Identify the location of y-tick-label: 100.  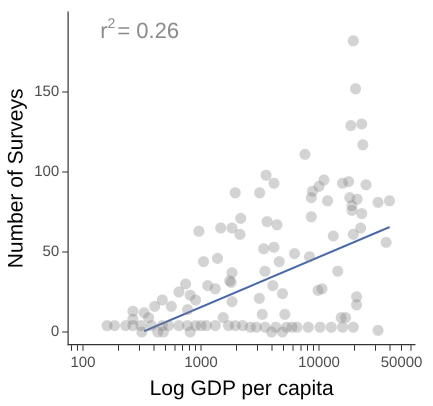
(47, 171).